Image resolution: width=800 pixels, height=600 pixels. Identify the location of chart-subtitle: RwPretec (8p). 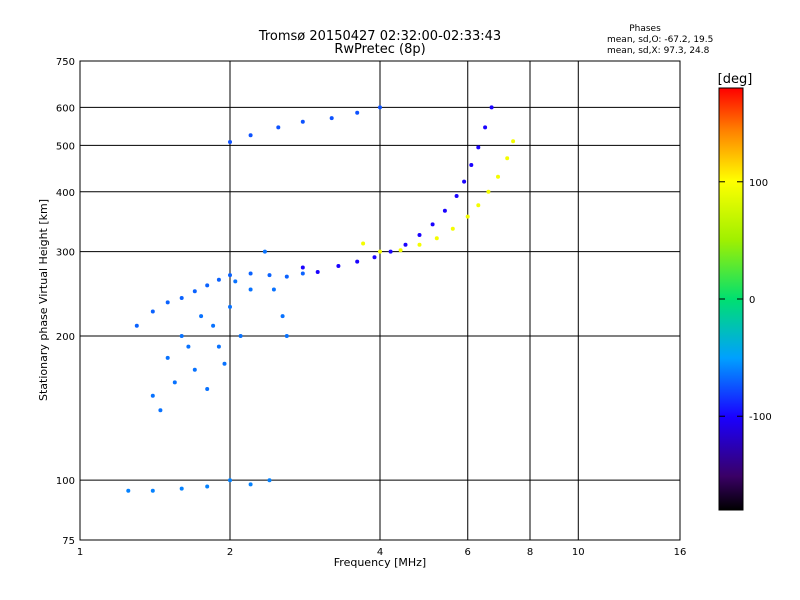
(379, 49).